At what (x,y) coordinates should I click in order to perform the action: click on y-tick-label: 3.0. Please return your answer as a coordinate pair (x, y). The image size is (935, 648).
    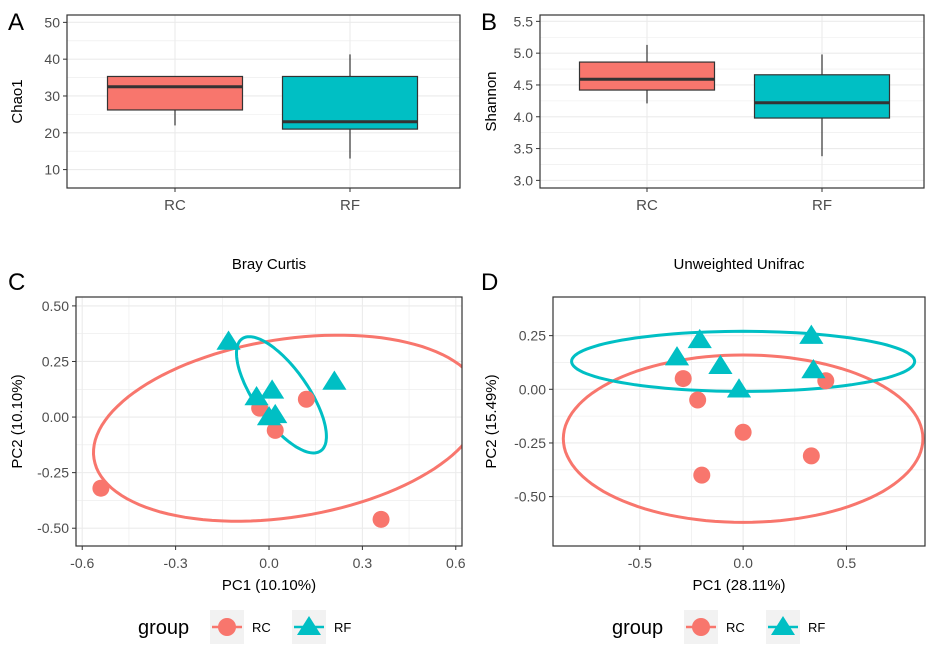
    Looking at the image, I should click on (524, 180).